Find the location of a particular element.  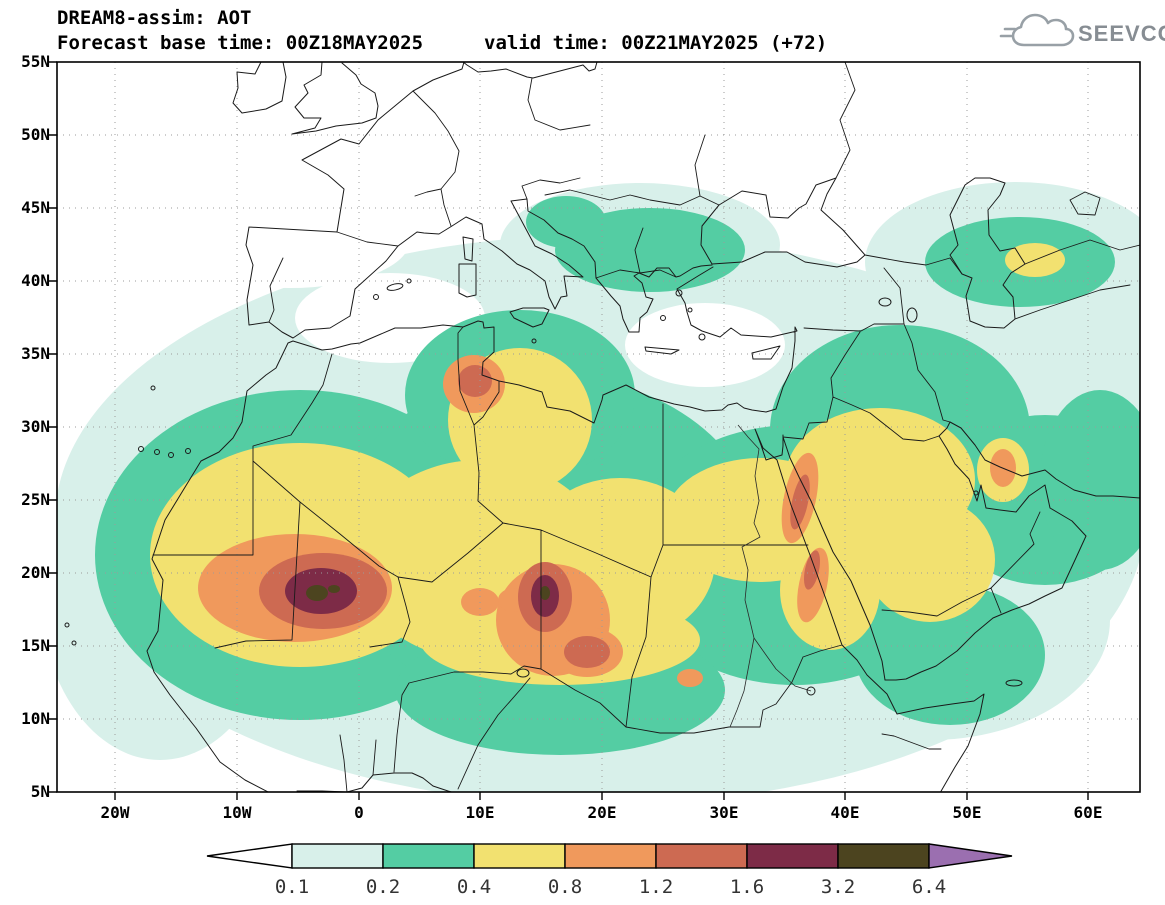

seevccc-logo: SEEVCCC is located at coordinates (1082, 30).